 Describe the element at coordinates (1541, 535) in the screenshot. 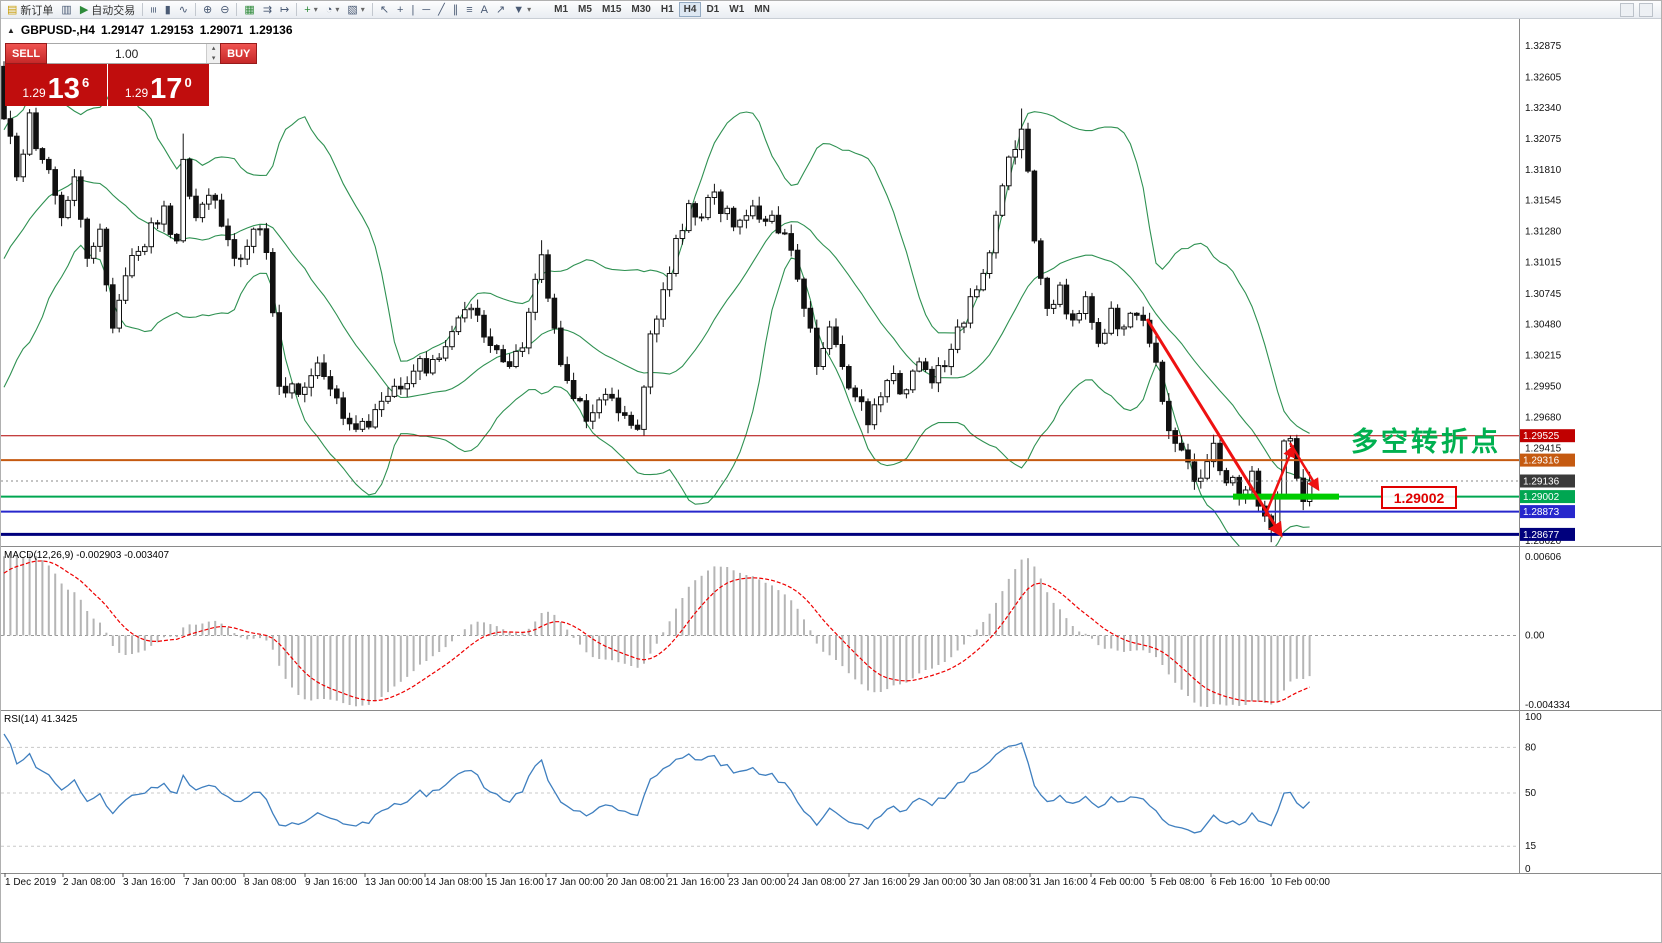

I see `price-tag-text: 1.28677` at that location.